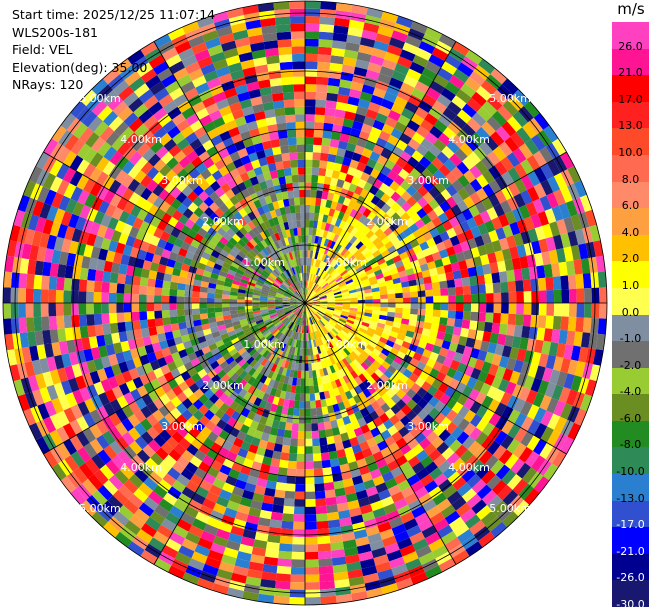  I want to click on nrays: NRays: 120, so click(113, 85).